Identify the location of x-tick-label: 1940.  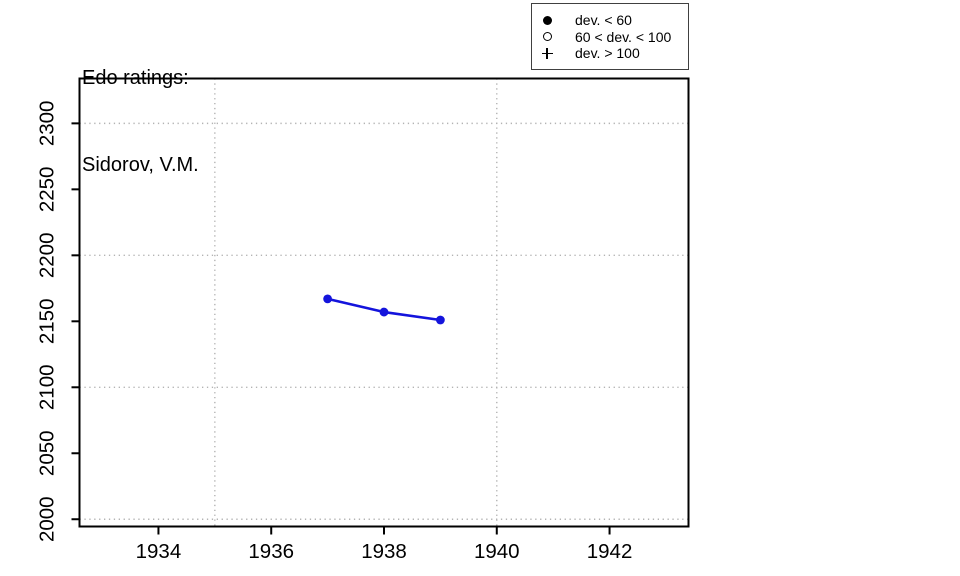
(497, 551).